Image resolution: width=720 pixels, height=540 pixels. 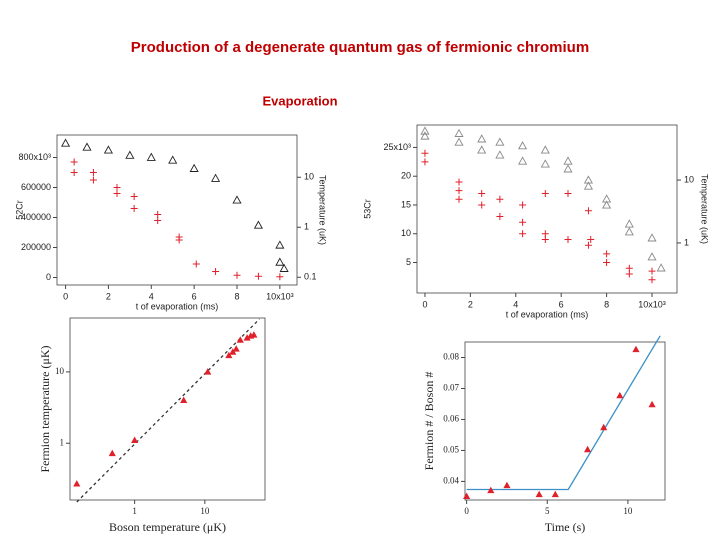 What do you see at coordinates (406, 204) in the screenshot?
I see `y-tick-label: 15` at bounding box center [406, 204].